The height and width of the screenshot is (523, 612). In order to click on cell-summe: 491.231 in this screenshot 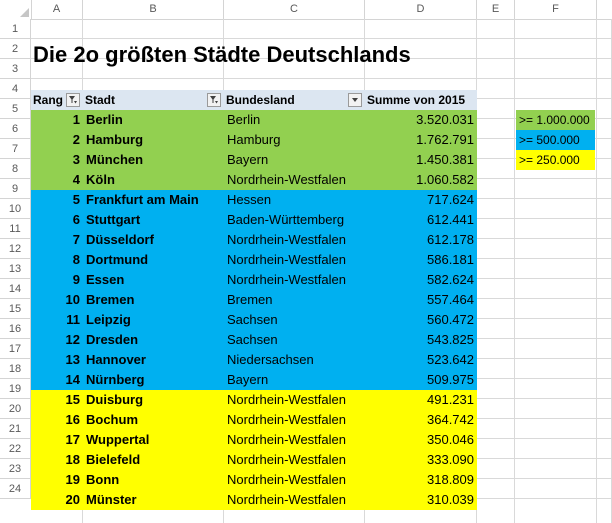, I will do `click(421, 400)`.